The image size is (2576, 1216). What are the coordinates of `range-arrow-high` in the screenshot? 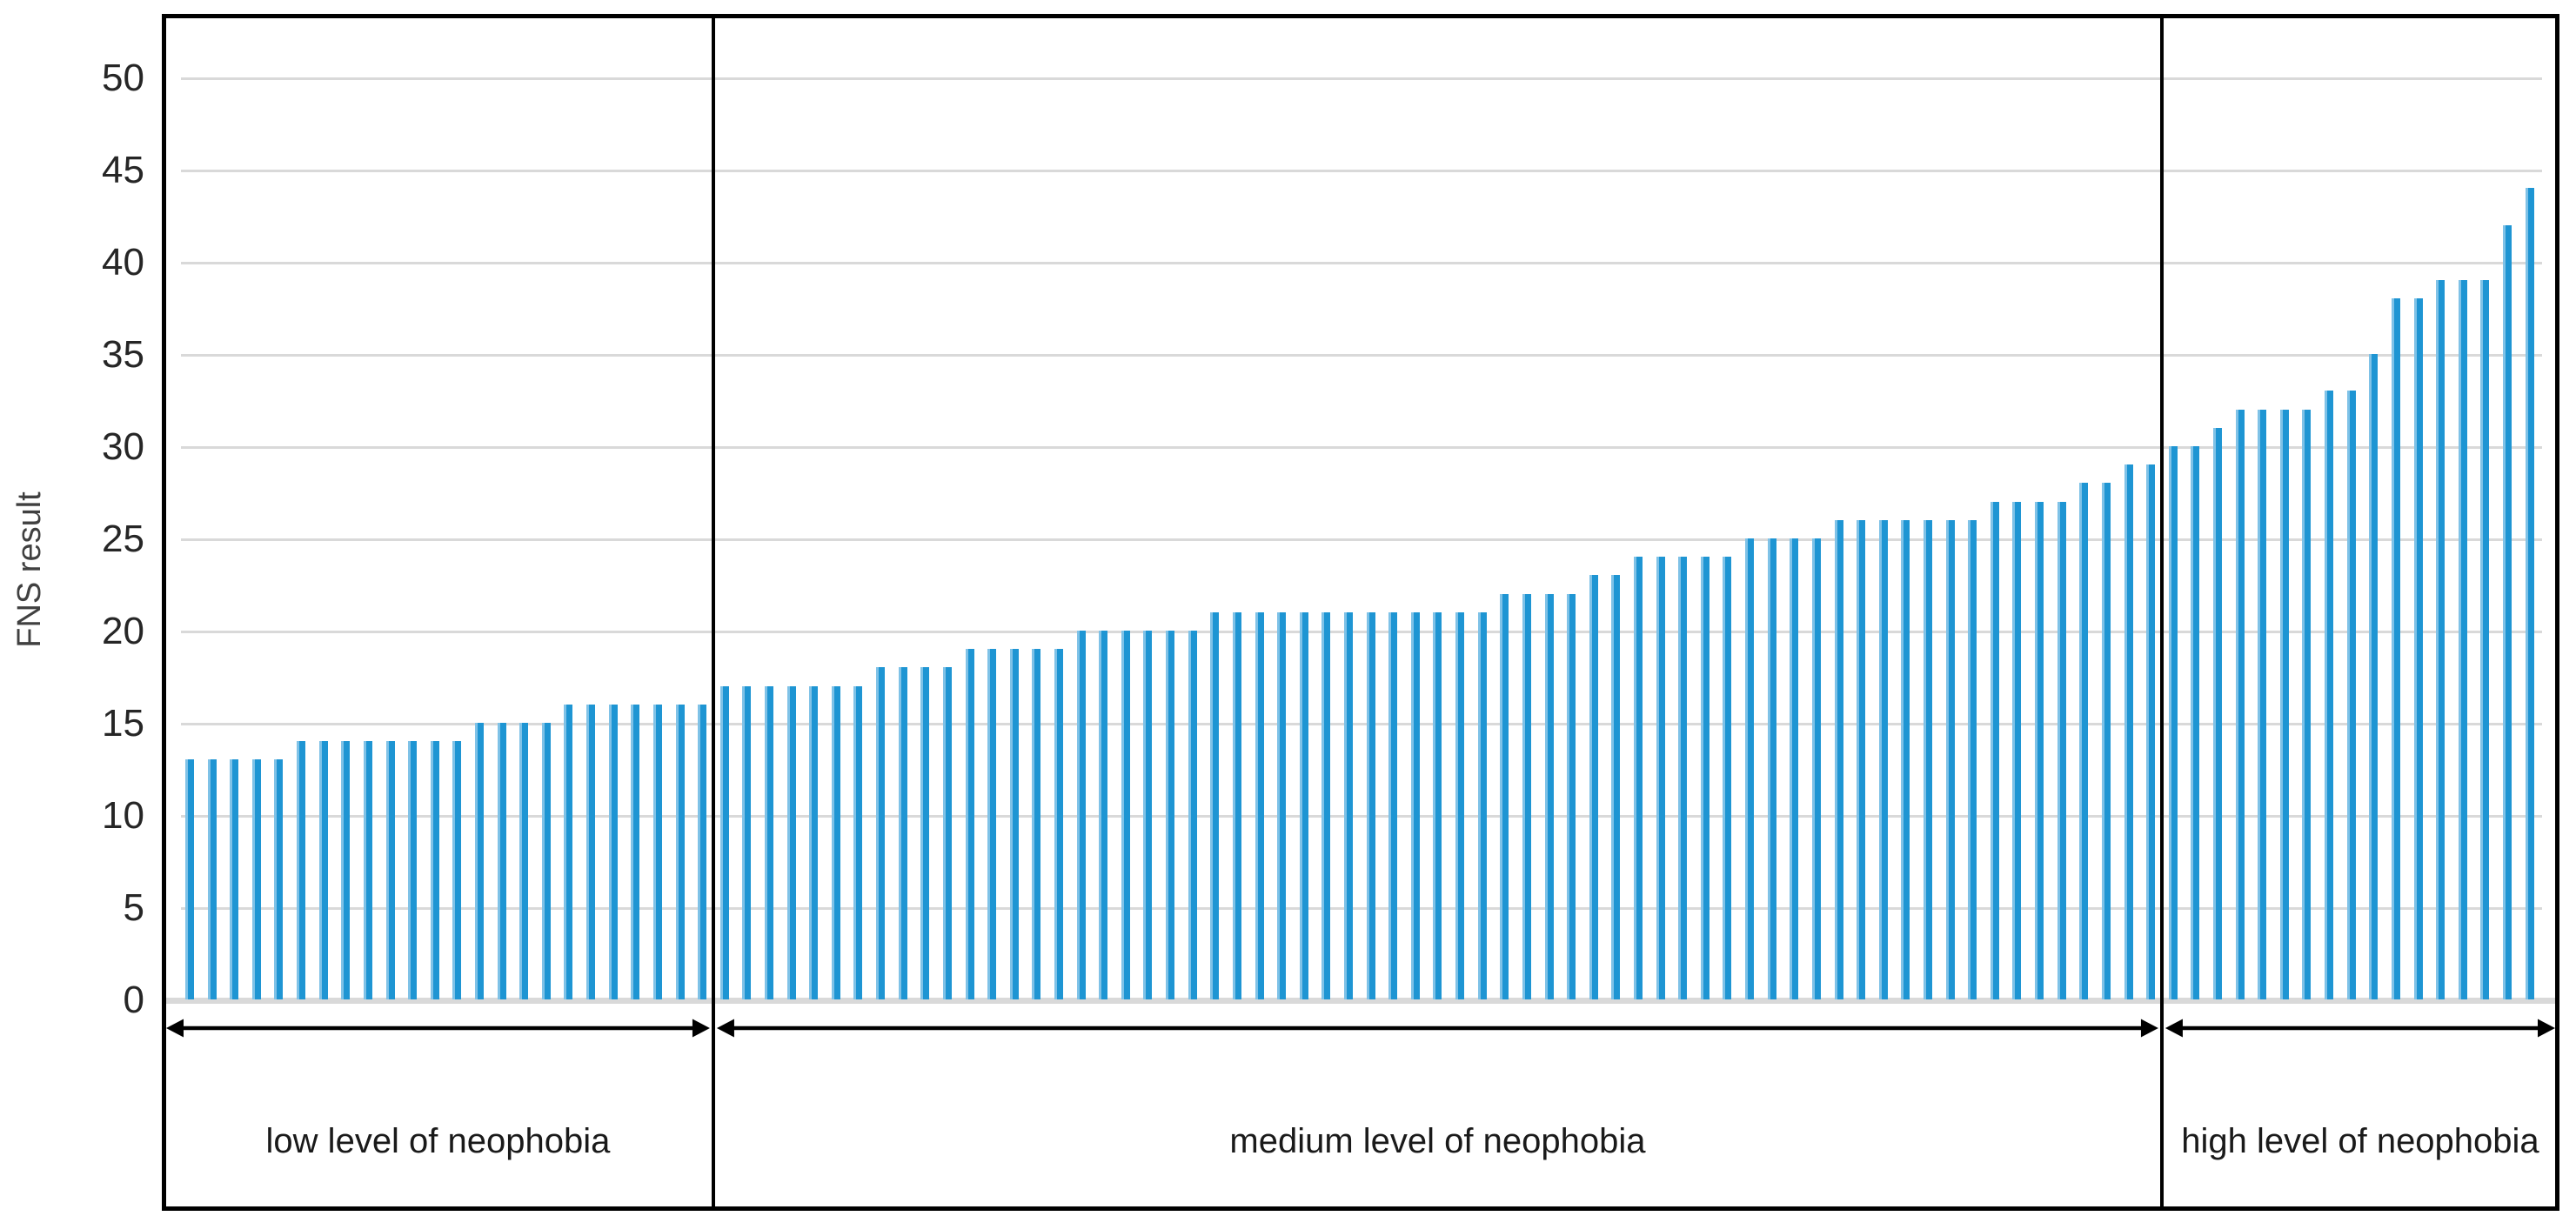 It's located at (2360, 1028).